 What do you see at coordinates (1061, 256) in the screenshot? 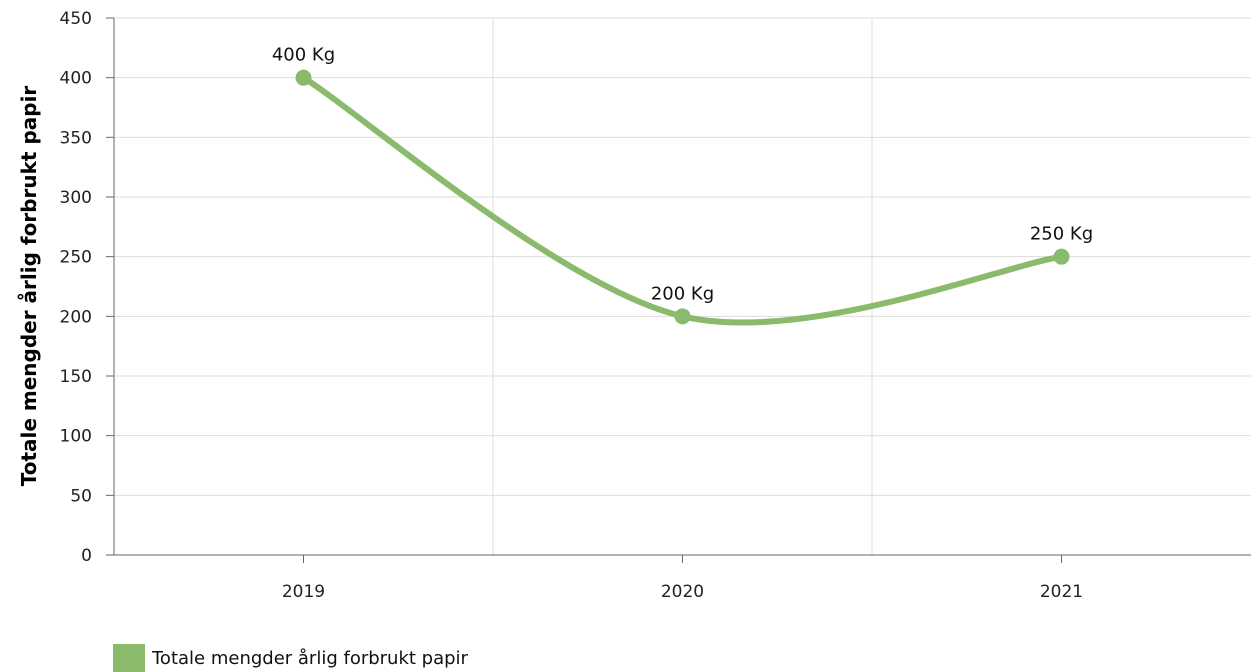
I see `data-point-2021` at bounding box center [1061, 256].